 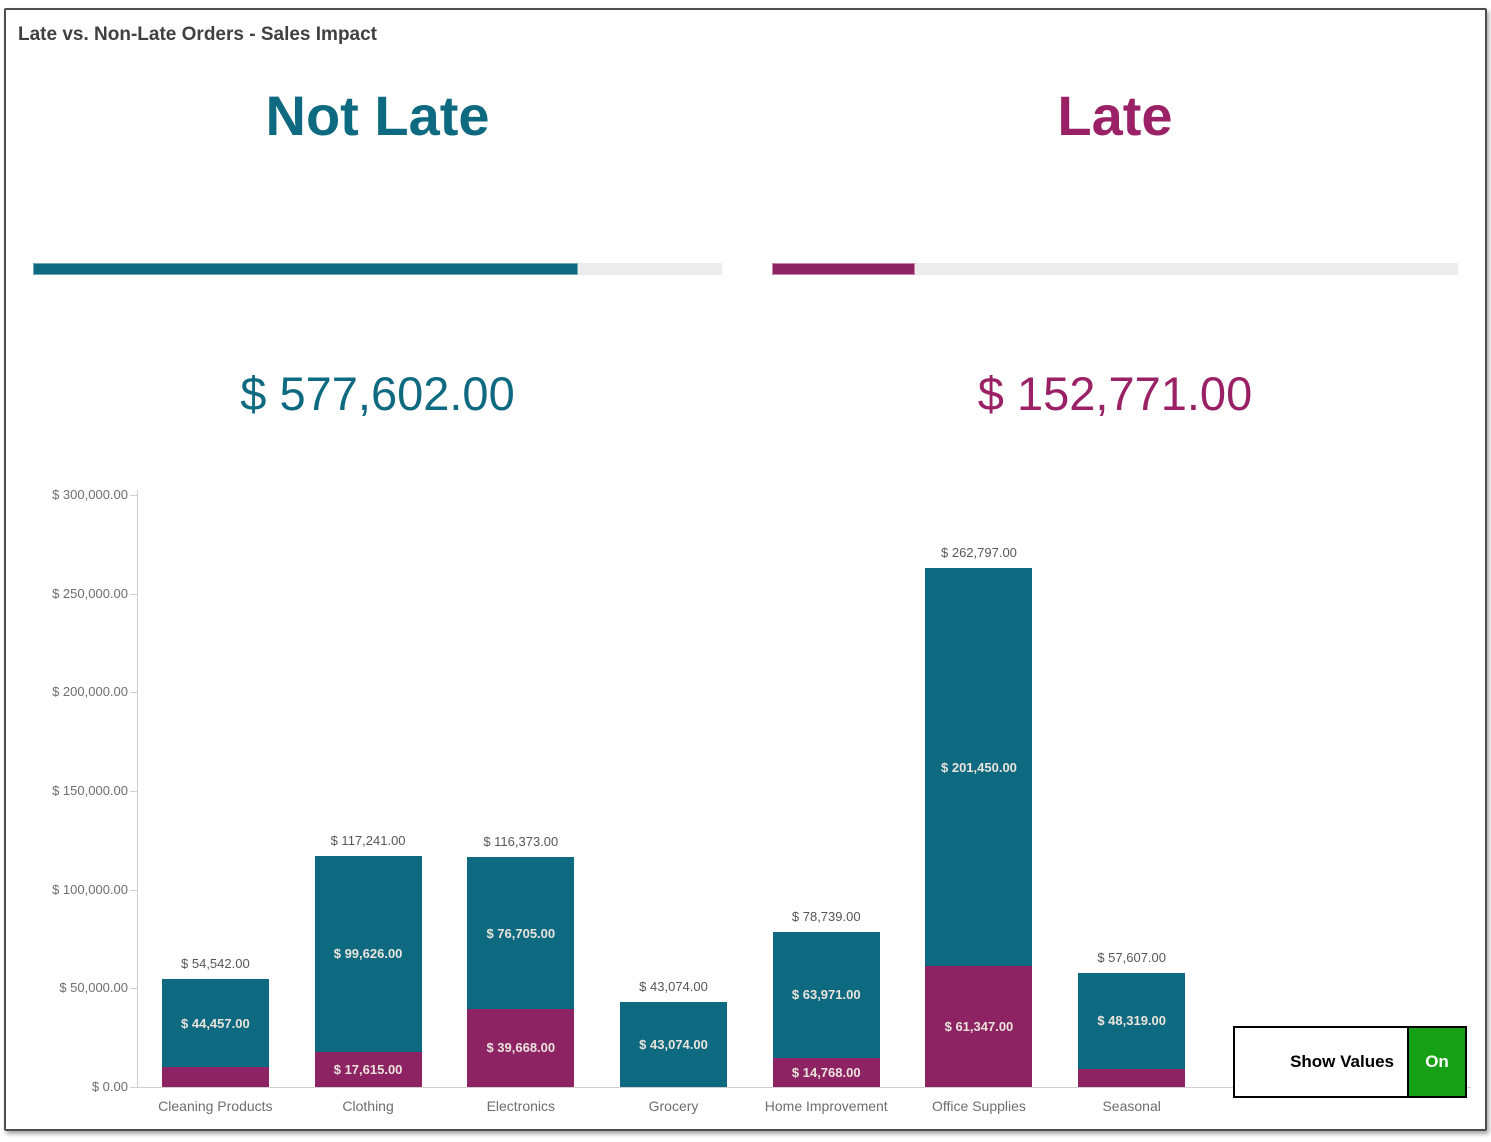 I want to click on x-axis-category-label: Office Supplies, so click(x=979, y=1106).